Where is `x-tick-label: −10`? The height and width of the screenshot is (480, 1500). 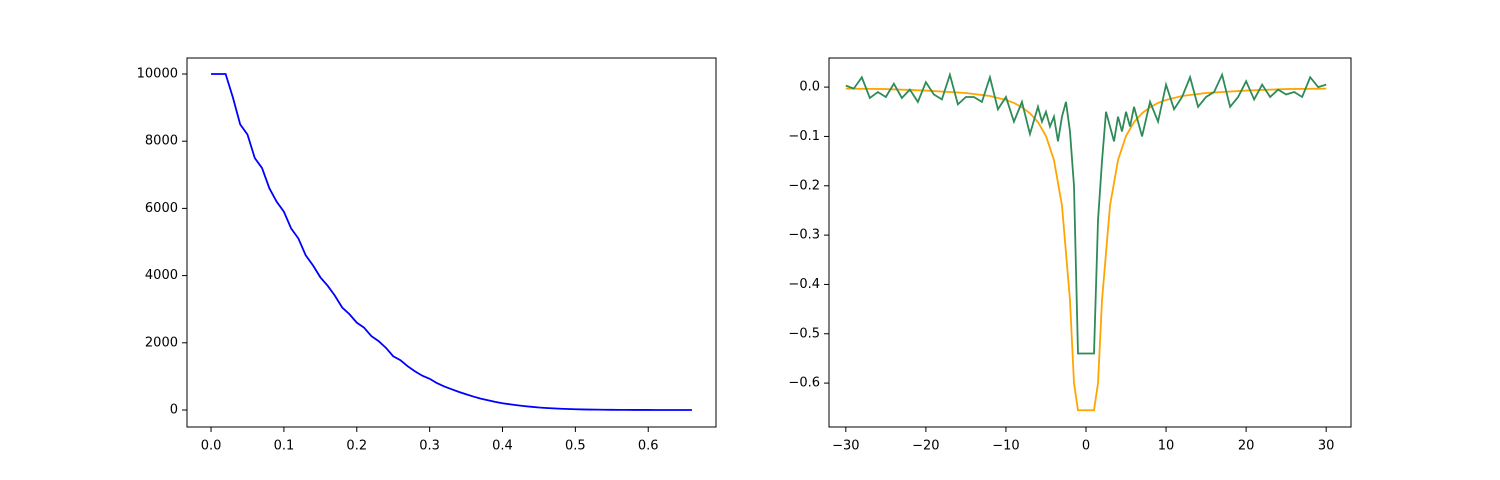 x-tick-label: −10 is located at coordinates (1005, 446).